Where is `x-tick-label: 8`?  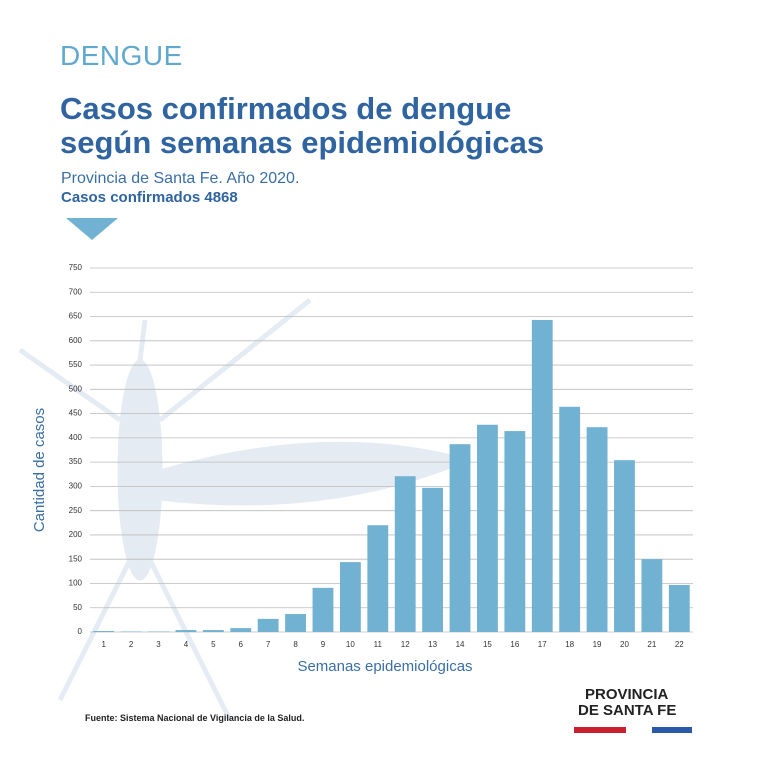 x-tick-label: 8 is located at coordinates (295, 644).